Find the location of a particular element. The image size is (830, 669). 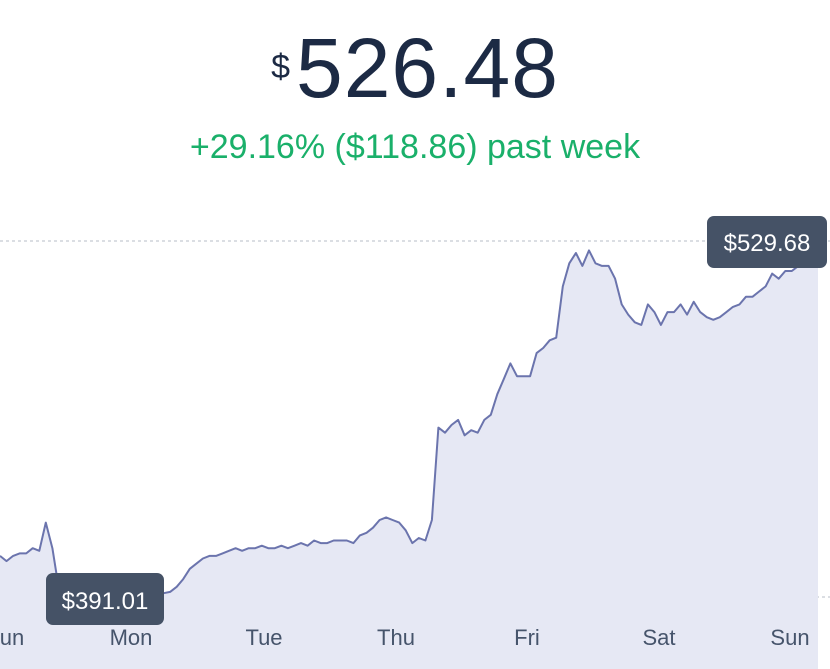

low-price-tooltip: $391.01 is located at coordinates (105, 599).